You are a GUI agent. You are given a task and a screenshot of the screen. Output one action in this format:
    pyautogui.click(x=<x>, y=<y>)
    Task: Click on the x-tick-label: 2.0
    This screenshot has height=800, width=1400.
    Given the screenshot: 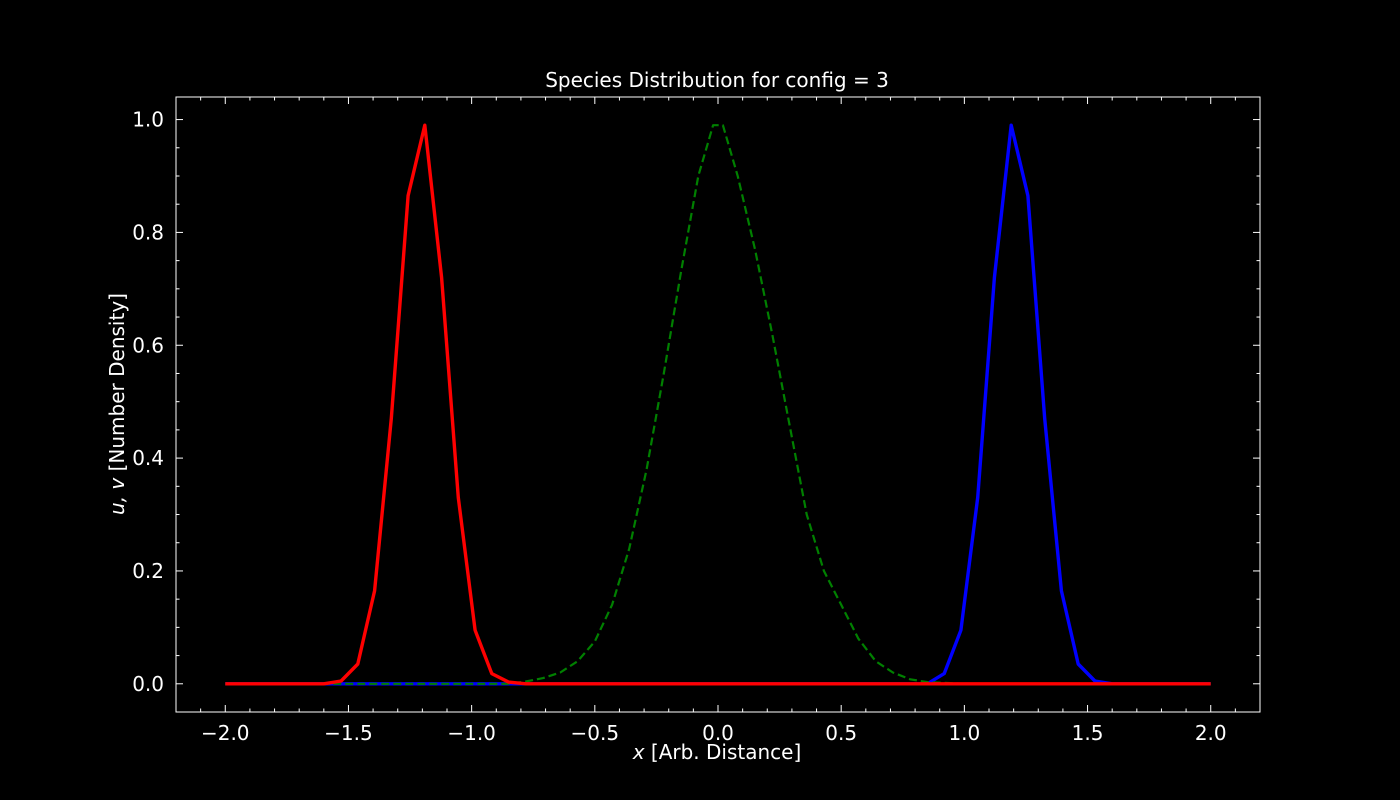 What is the action you would take?
    pyautogui.click(x=1211, y=733)
    